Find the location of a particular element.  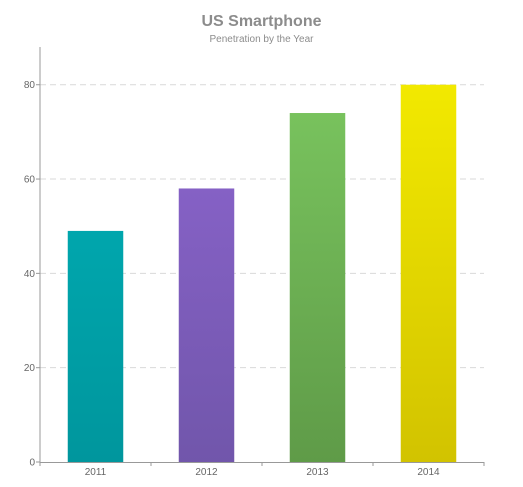

bar-2011 is located at coordinates (95, 346).